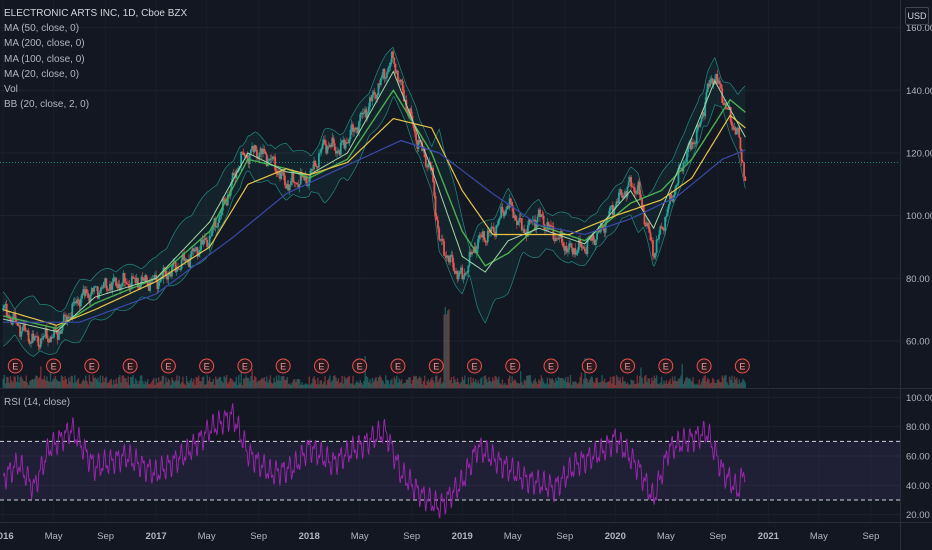 The image size is (932, 550). What do you see at coordinates (96, 13) in the screenshot?
I see `symbol-title: ELECTRONIC ARTS INC, 1D, Cboe BZX` at bounding box center [96, 13].